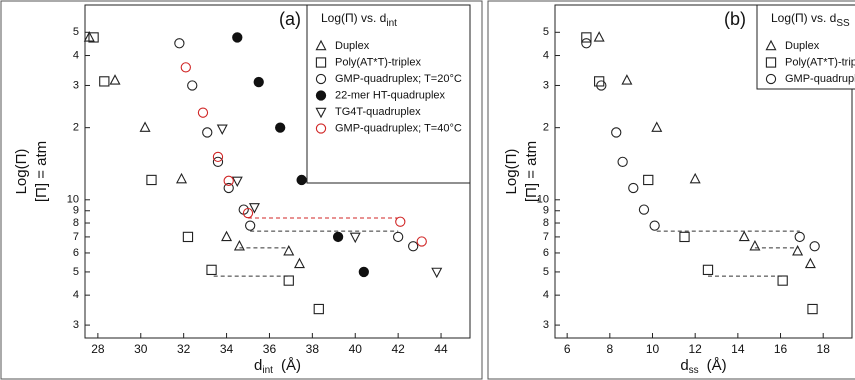  I want to click on legend-label: GMP-quadruplex; T=40°C, so click(398, 128).